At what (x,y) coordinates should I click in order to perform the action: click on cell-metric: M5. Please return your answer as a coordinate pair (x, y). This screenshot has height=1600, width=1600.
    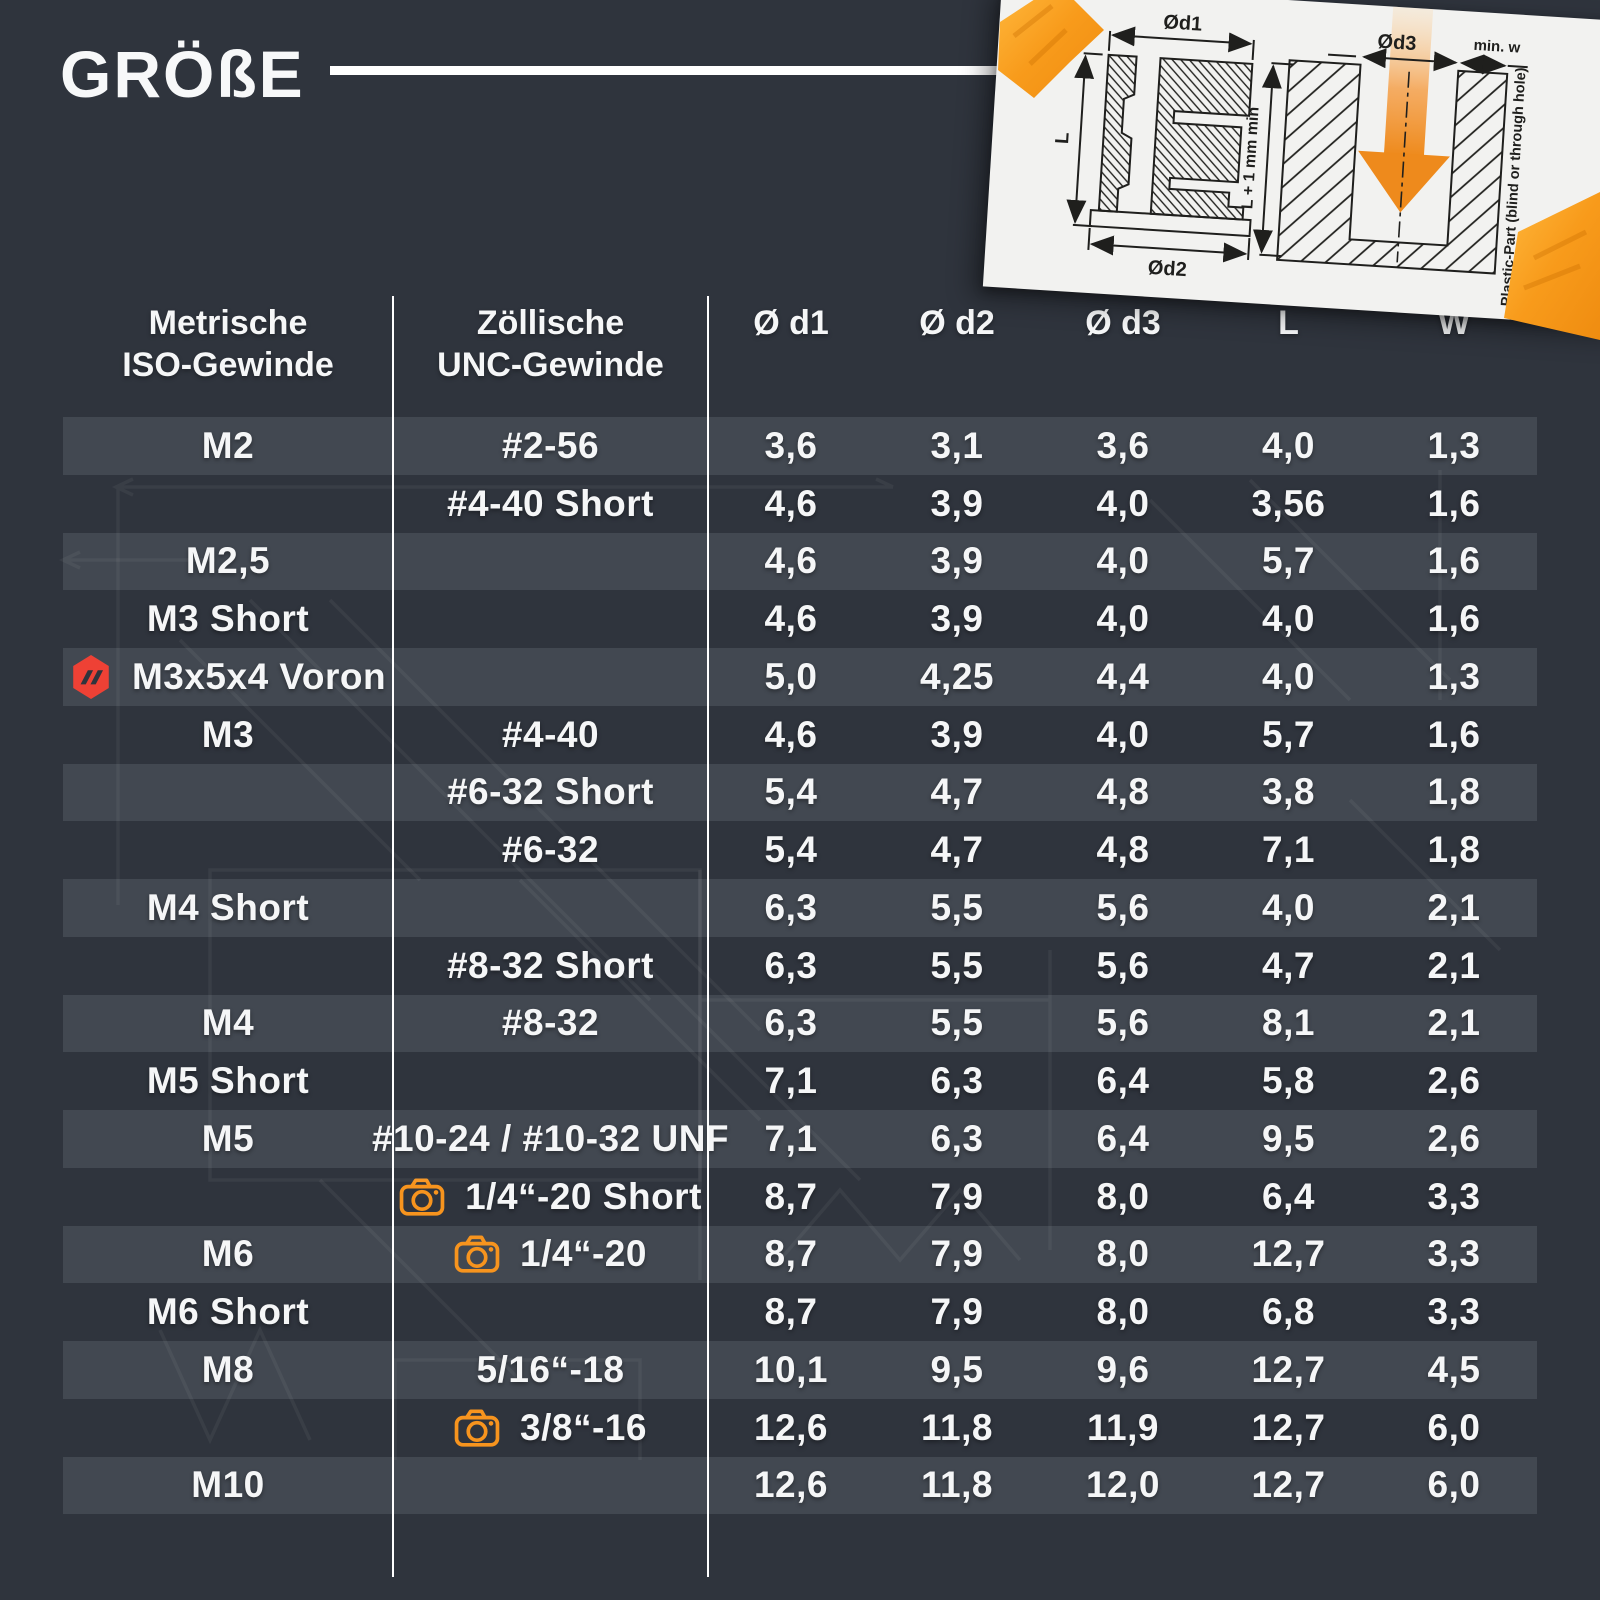
    Looking at the image, I should click on (228, 1139).